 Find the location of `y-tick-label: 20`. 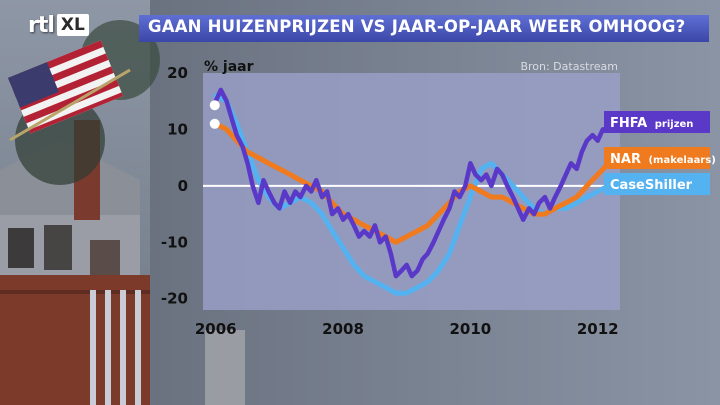

y-tick-label: 20 is located at coordinates (177, 73).